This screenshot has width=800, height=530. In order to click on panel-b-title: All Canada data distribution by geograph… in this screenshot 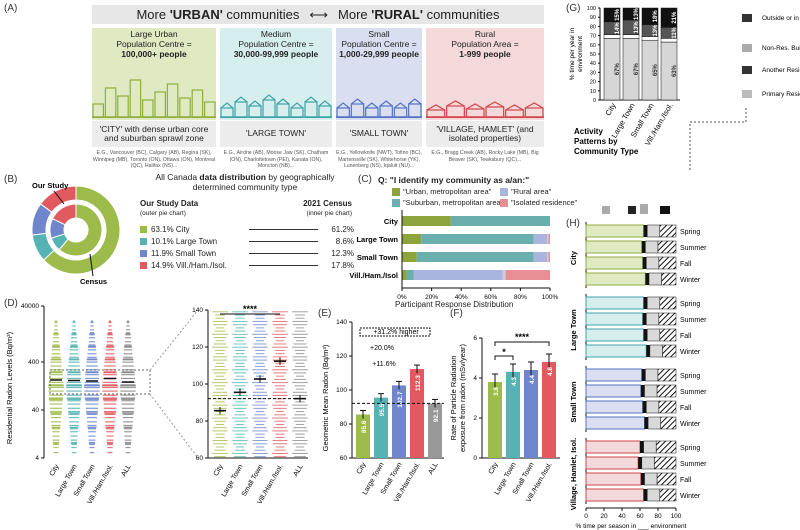, I will do `click(245, 182)`.